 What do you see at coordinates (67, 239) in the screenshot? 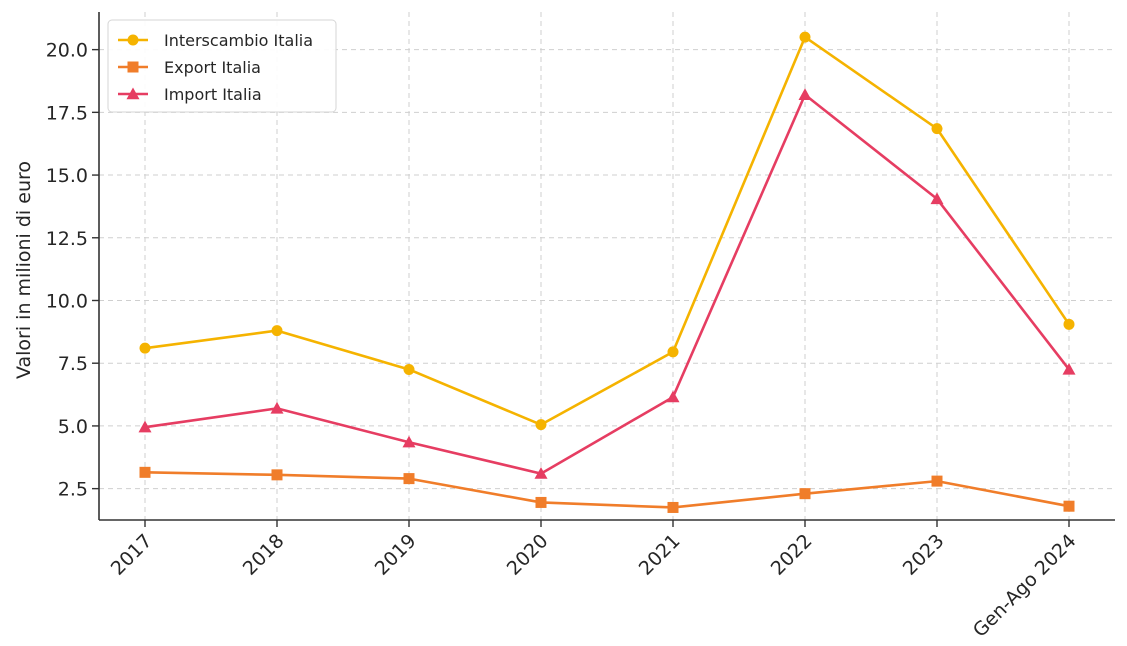
I see `y-tick-label: 12.5` at bounding box center [67, 239].